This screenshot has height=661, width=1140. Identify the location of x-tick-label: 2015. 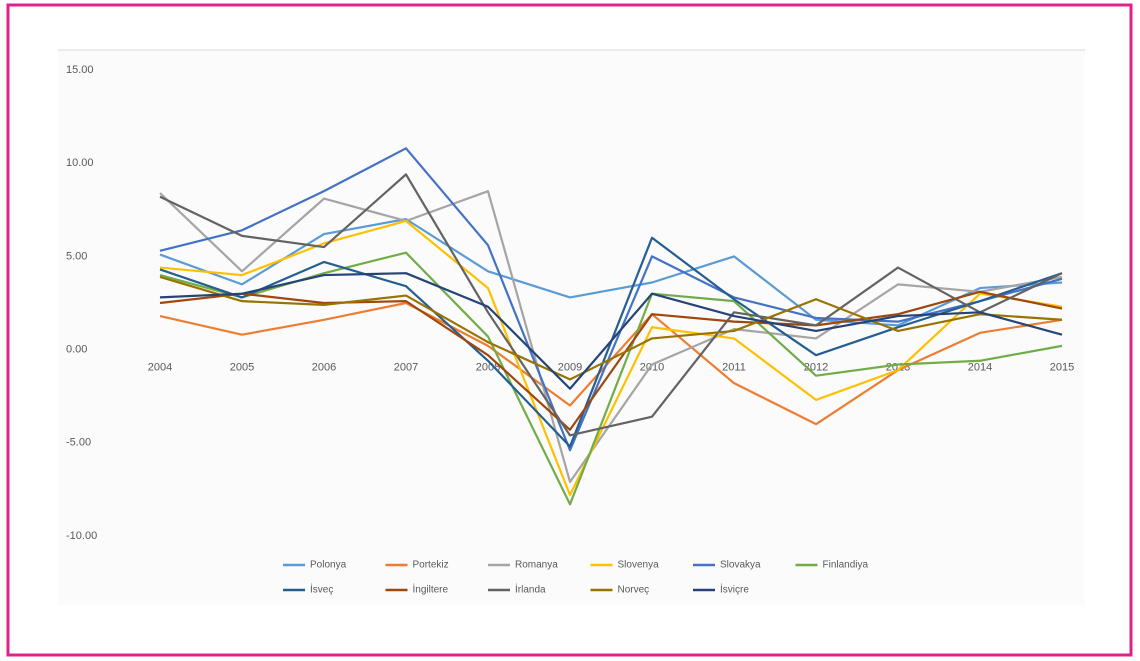
(1062, 368).